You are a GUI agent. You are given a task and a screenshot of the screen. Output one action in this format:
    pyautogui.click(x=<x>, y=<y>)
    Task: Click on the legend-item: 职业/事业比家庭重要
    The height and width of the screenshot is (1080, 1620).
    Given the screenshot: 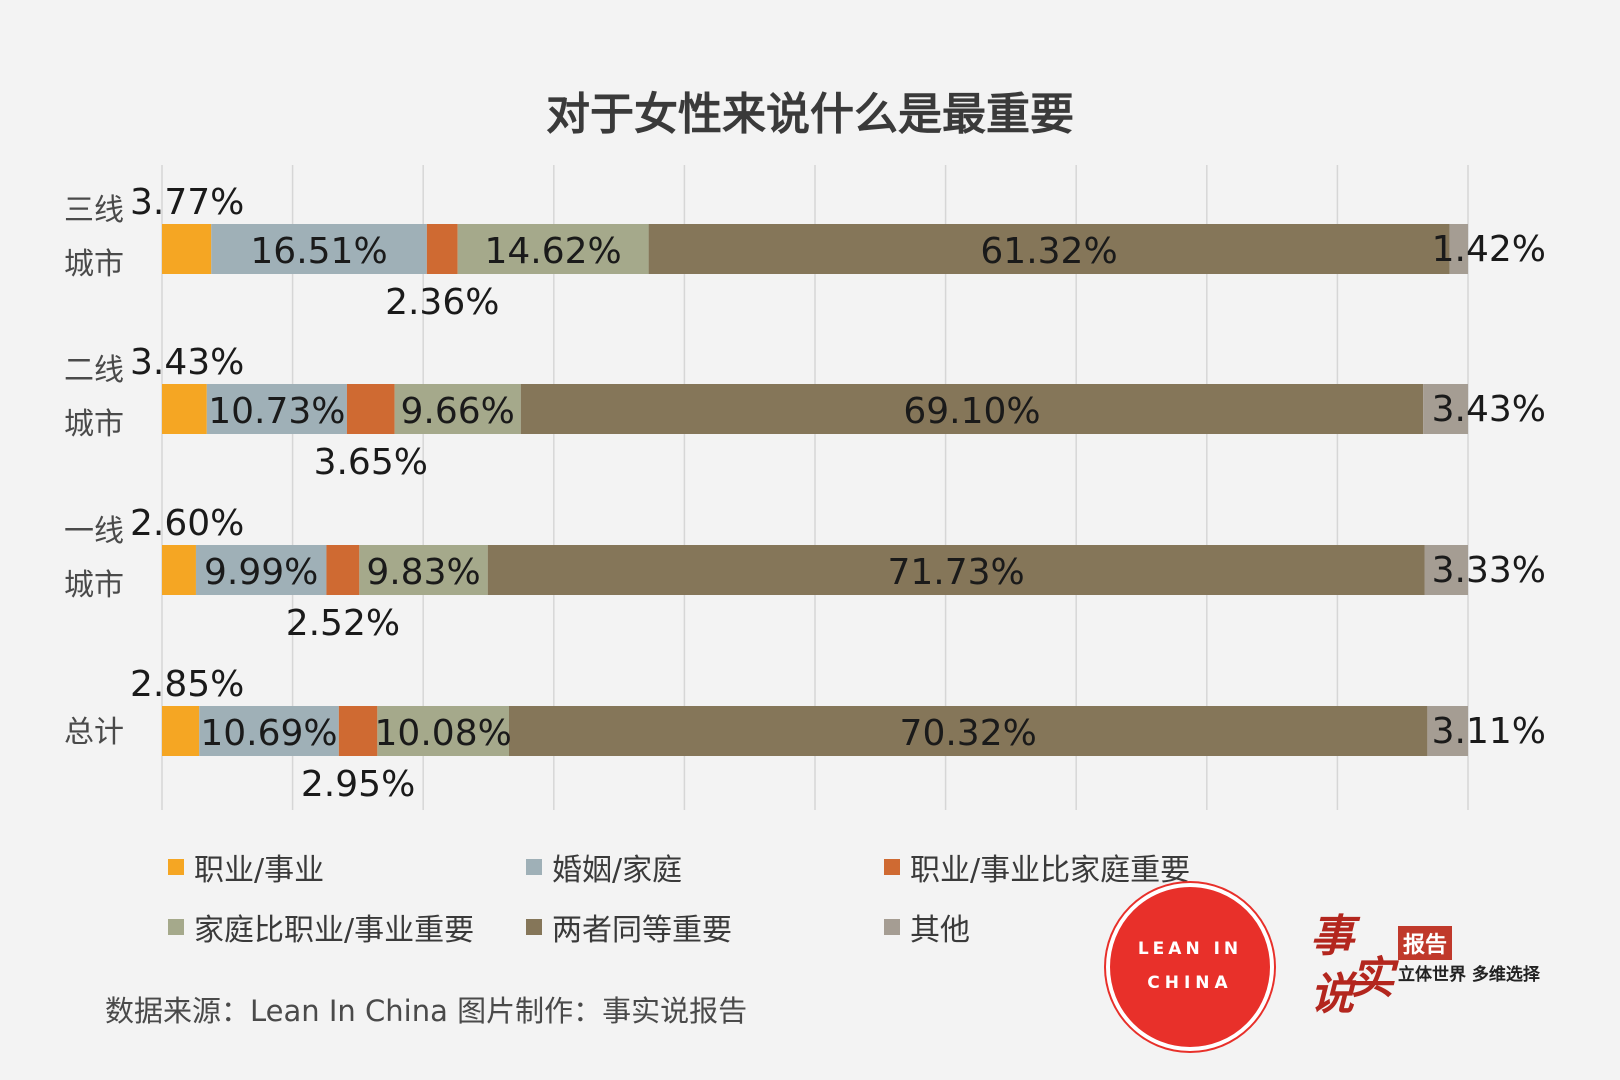 What is the action you would take?
    pyautogui.click(x=1074, y=867)
    